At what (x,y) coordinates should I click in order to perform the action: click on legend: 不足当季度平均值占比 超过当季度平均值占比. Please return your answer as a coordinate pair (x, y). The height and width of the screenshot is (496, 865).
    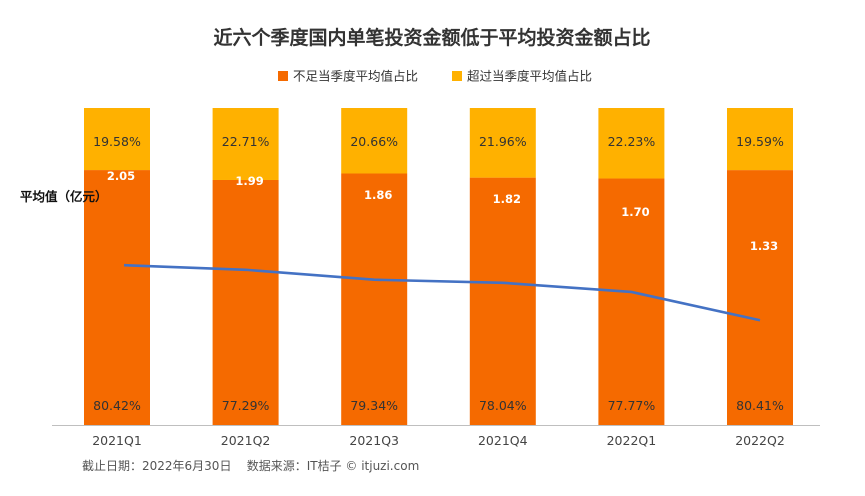
    Looking at the image, I should click on (435, 76).